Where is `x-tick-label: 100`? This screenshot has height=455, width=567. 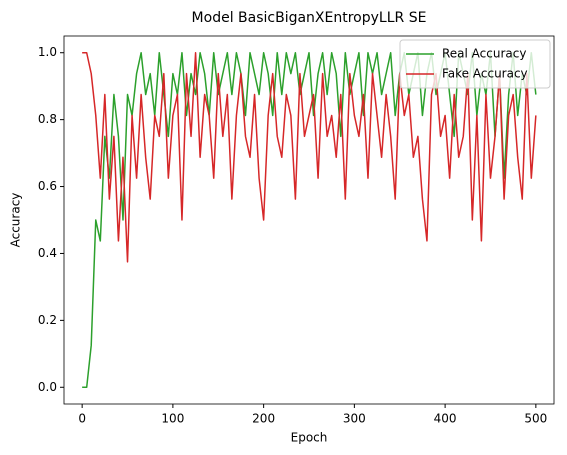
x-tick-label: 100 is located at coordinates (172, 419).